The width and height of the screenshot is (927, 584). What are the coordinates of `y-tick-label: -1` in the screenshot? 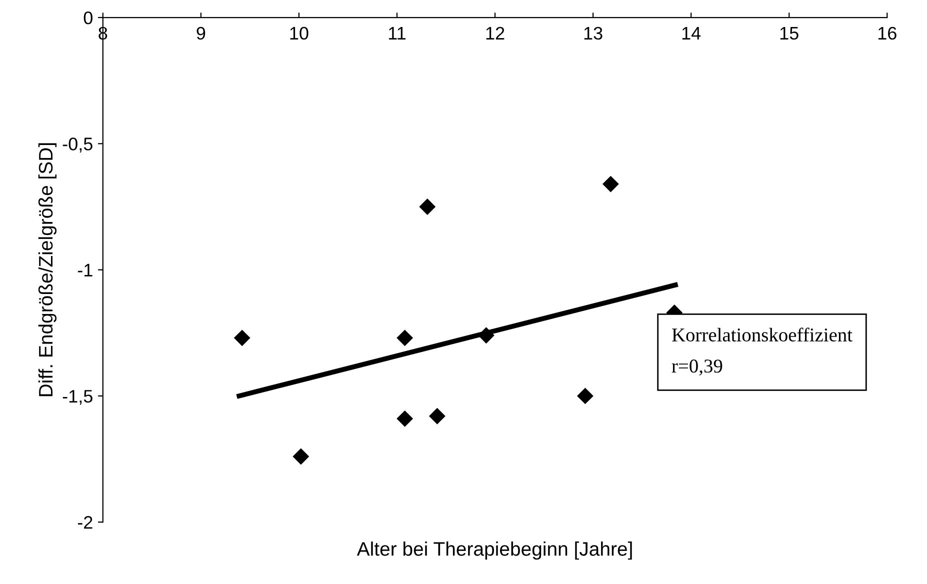 It's located at (85, 270).